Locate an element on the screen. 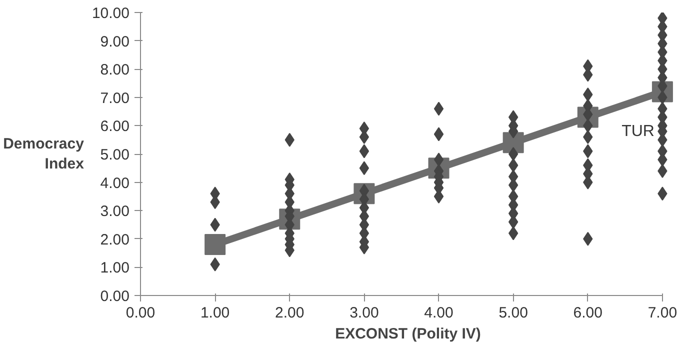 This screenshot has width=700, height=345. y-tick-label: 5.00 is located at coordinates (115, 155).